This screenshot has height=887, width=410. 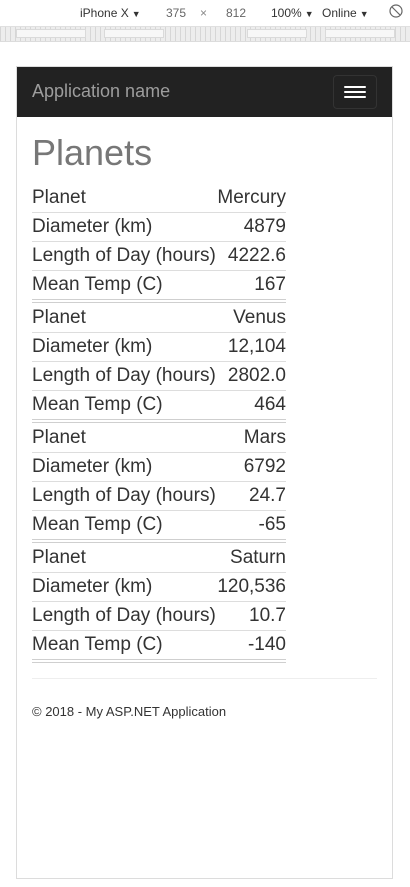 I want to click on table-row: Length of Day (hours) 2802.0, so click(x=159, y=375).